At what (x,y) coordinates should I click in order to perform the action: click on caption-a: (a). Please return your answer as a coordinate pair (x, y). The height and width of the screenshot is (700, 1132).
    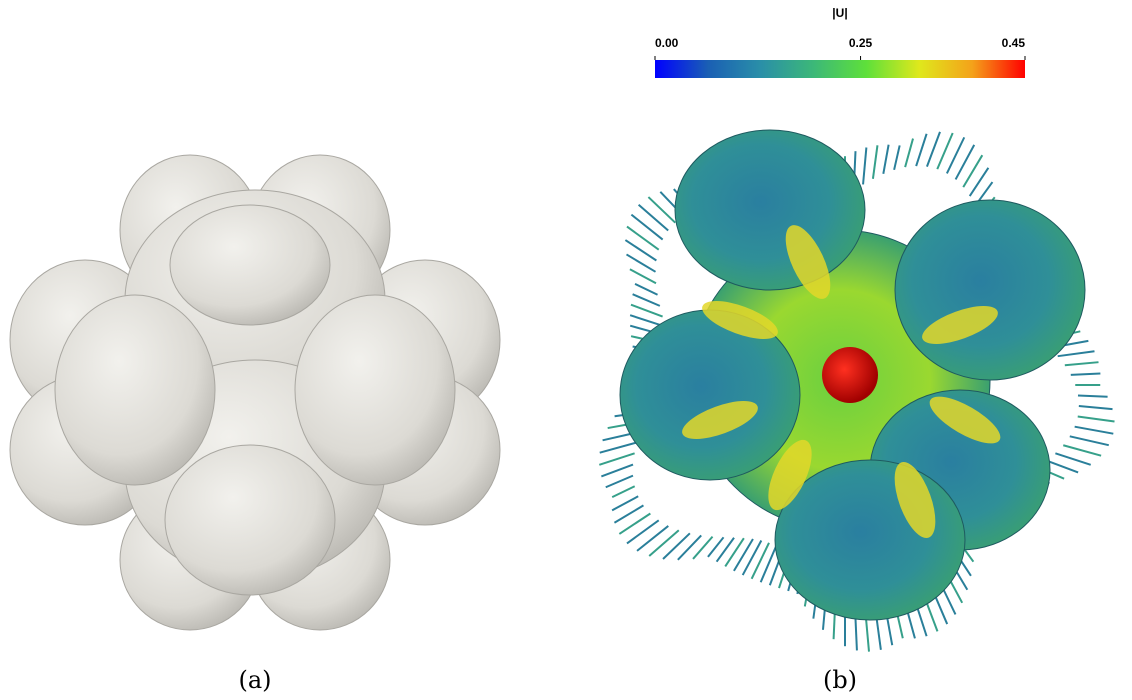
    Looking at the image, I should click on (254, 680).